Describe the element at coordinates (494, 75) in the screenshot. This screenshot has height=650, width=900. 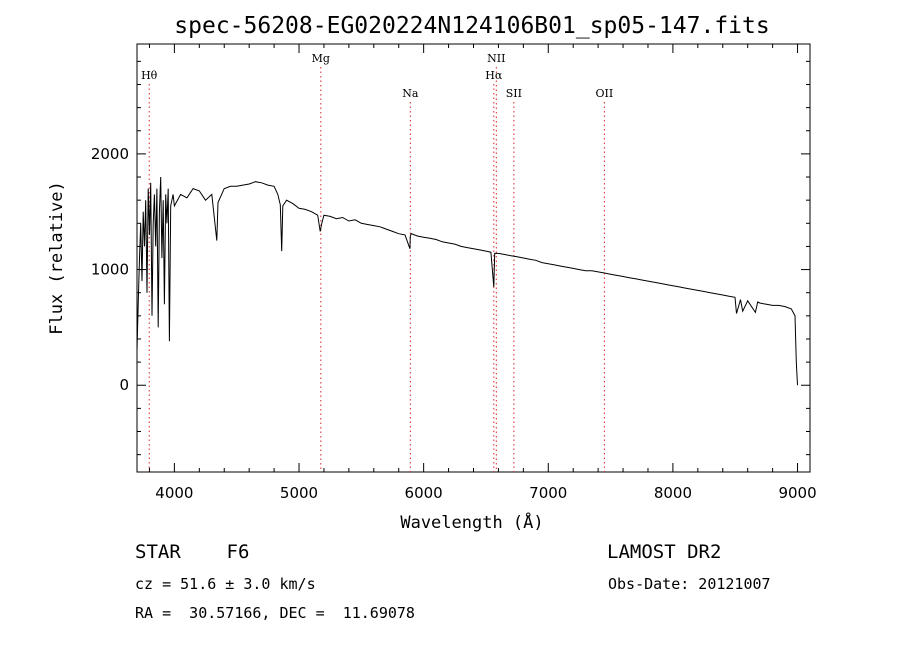
I see `spectral-line-label: Hα` at that location.